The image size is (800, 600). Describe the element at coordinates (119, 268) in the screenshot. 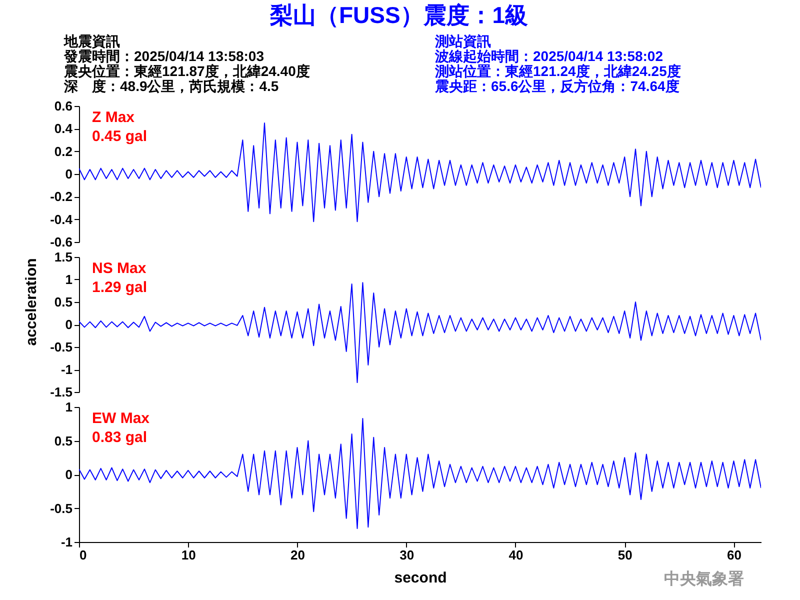

I see `annotation: NS Max` at that location.